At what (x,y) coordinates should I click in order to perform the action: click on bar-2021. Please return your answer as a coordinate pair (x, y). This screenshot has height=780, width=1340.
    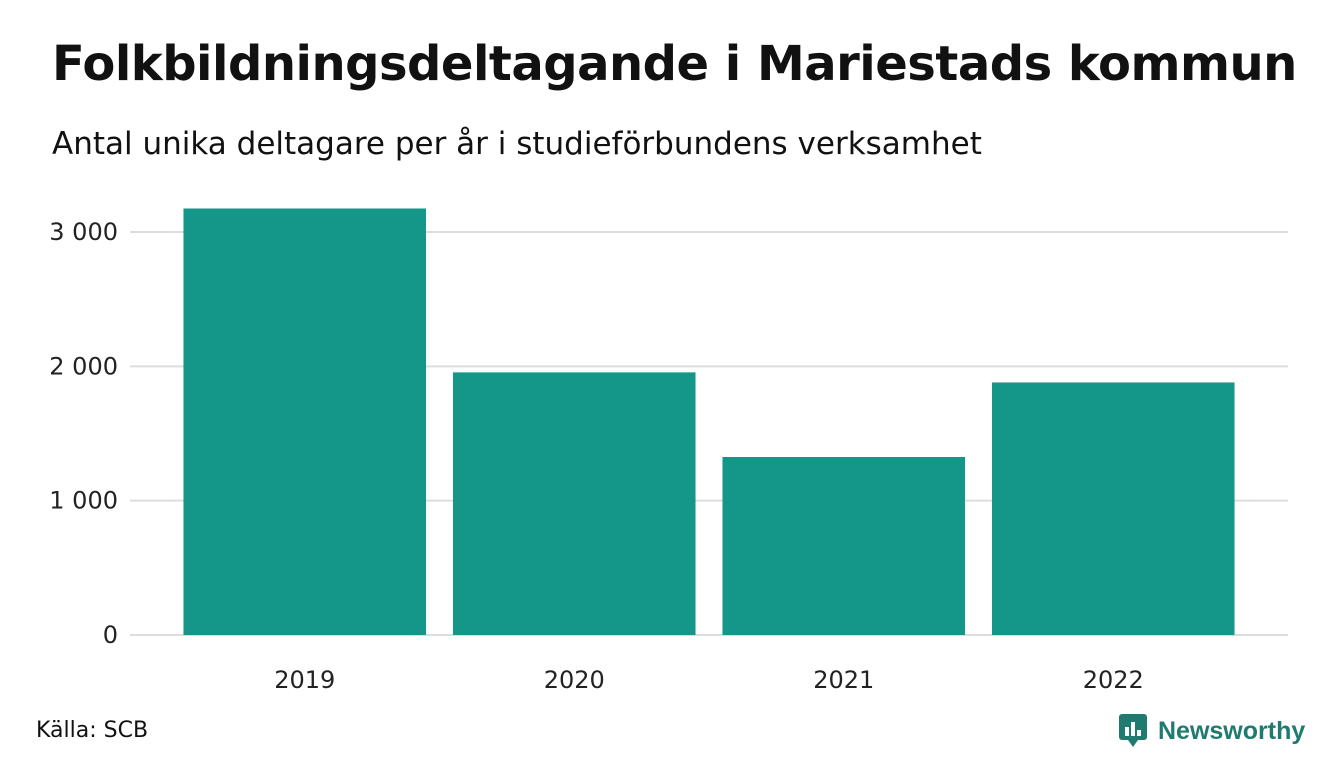
    Looking at the image, I should click on (844, 546).